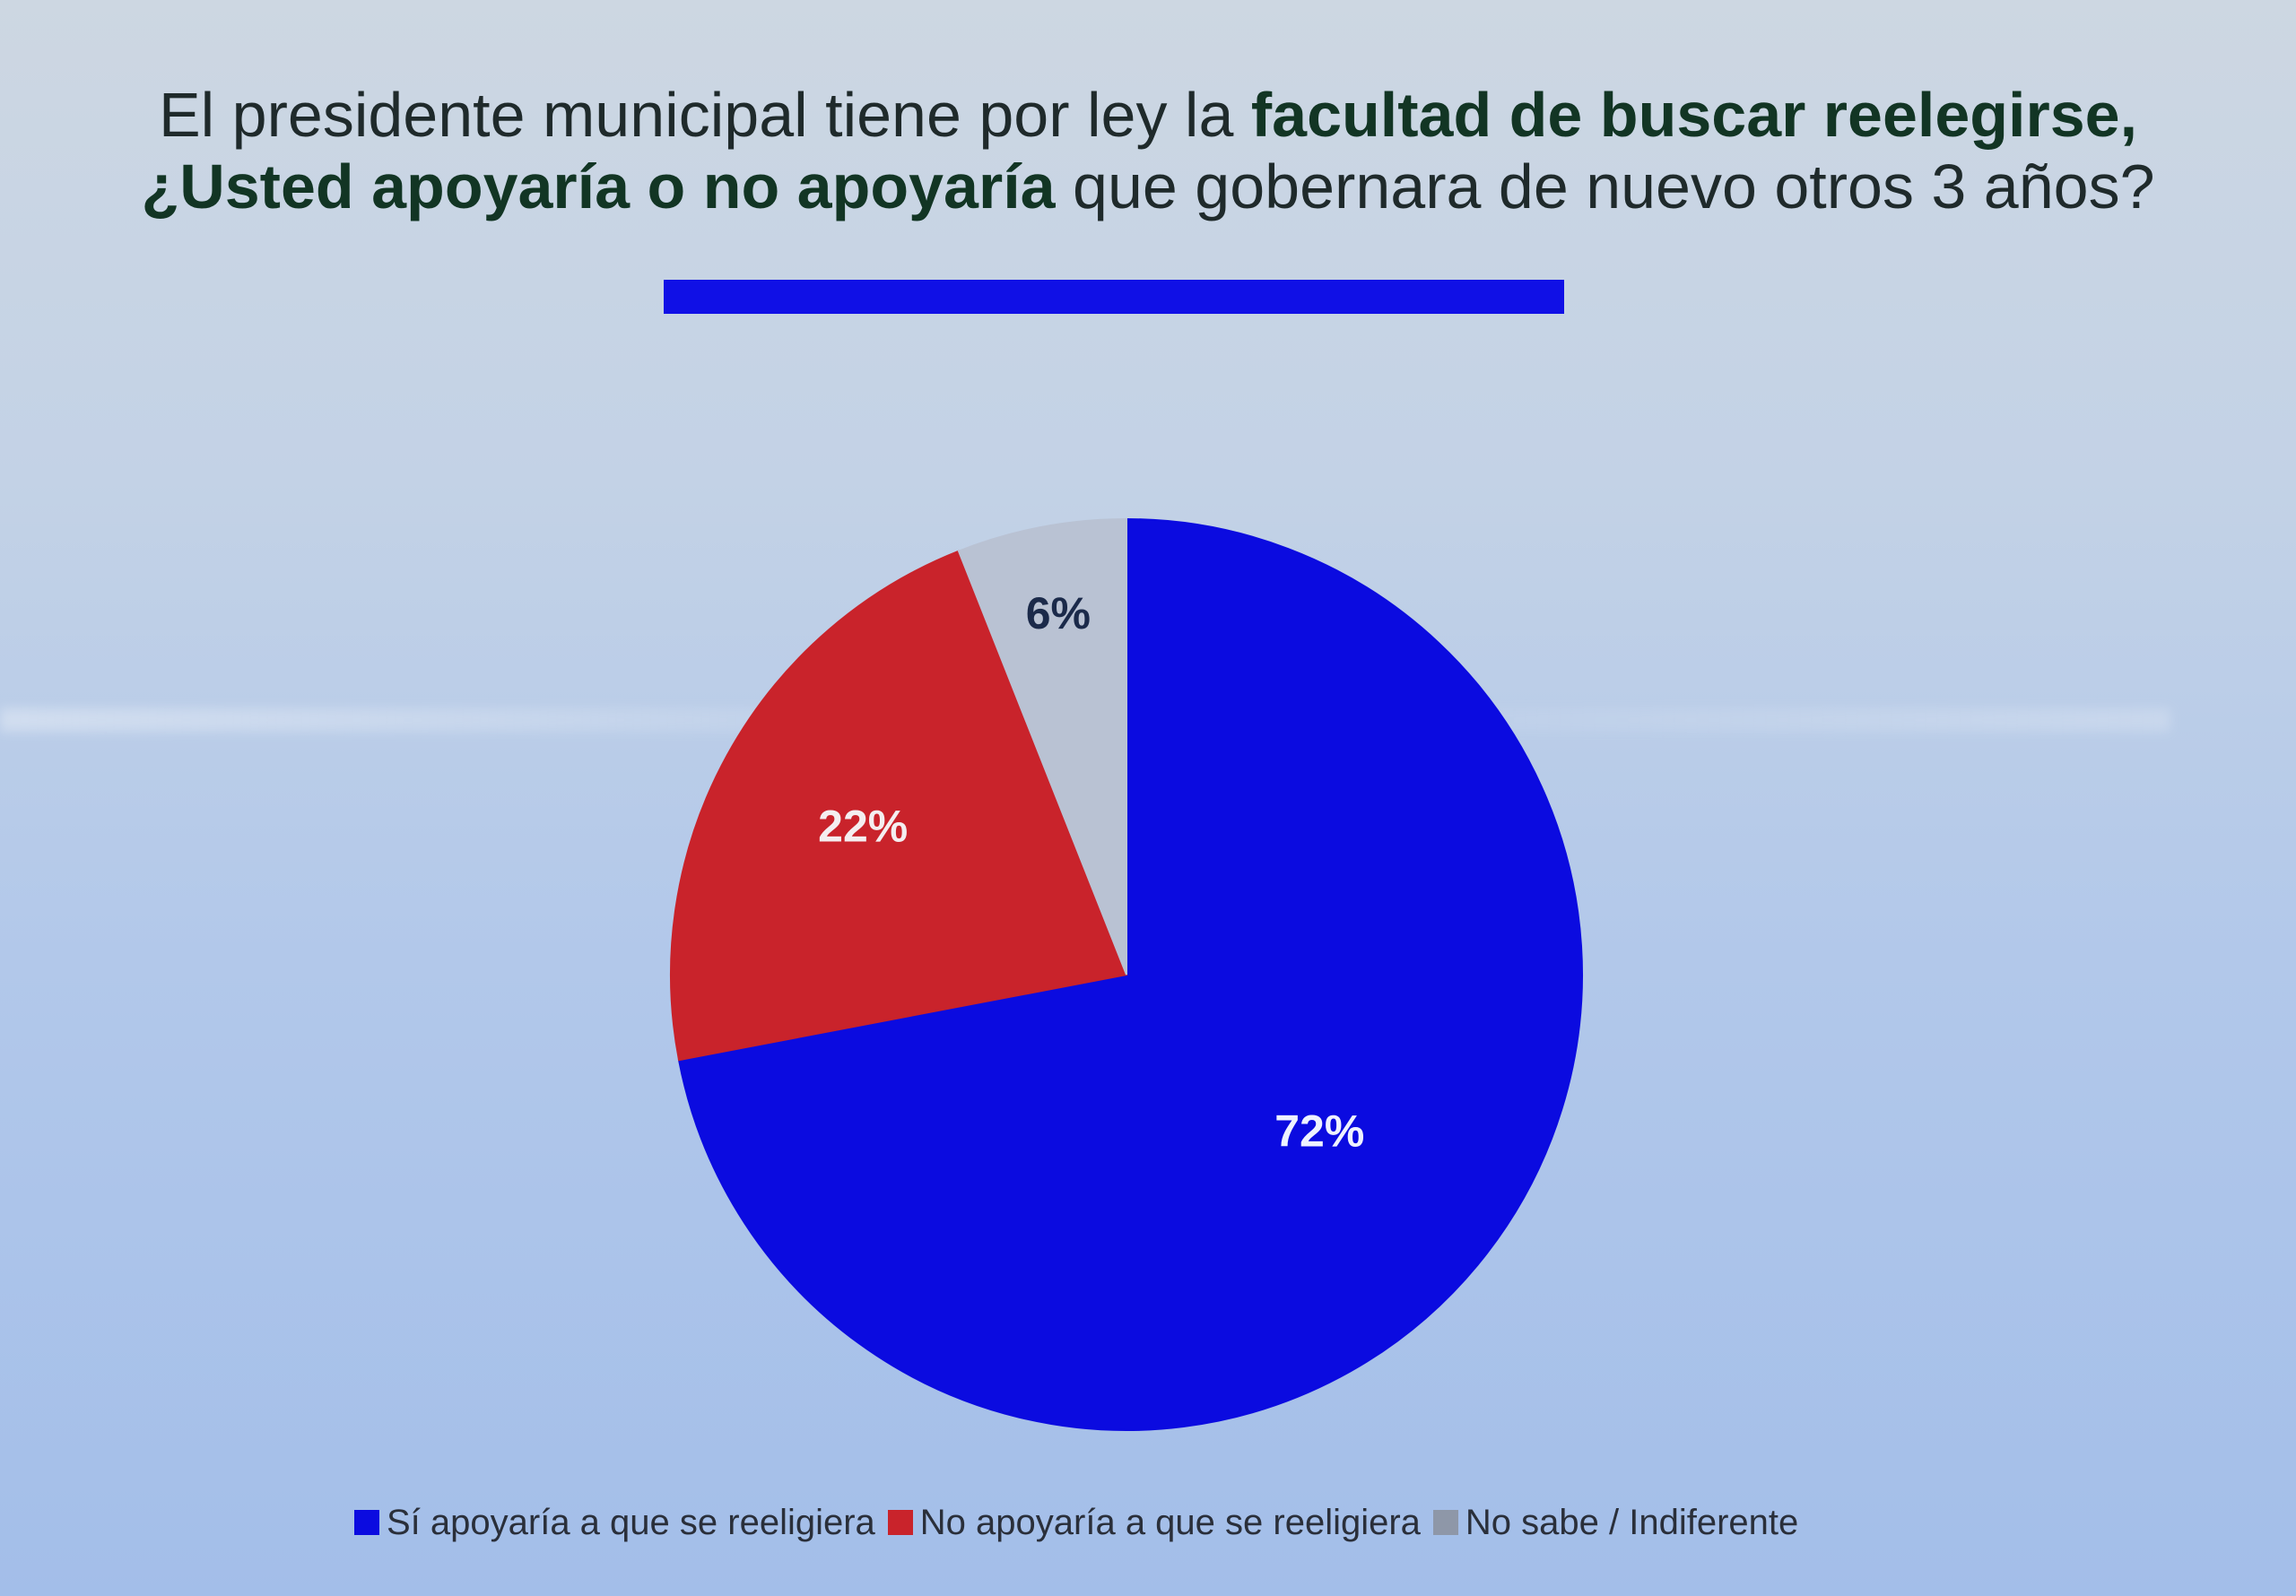  I want to click on legend-item-2: No sabe / Indiferente, so click(1615, 1522).